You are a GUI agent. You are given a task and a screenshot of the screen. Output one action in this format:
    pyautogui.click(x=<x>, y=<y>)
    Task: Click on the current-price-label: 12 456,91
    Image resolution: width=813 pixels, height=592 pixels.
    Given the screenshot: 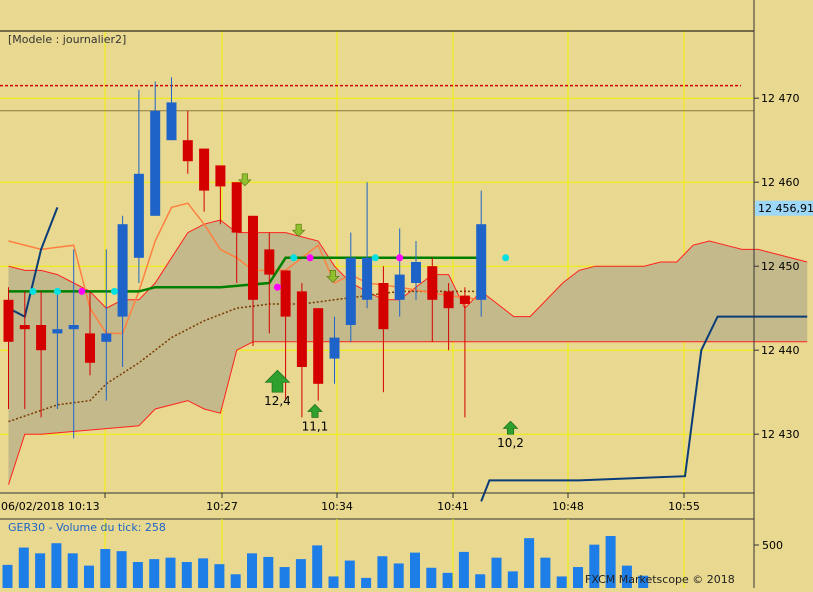 What is the action you would take?
    pyautogui.click(x=785, y=208)
    